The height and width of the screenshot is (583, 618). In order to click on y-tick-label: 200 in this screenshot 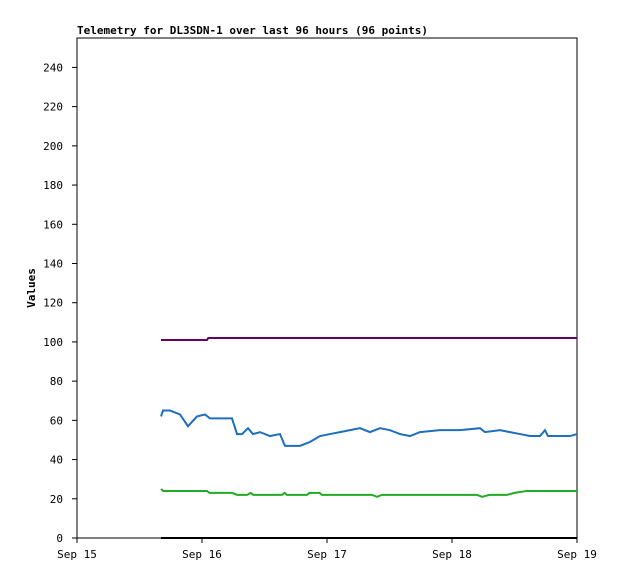, I will do `click(53, 146)`.